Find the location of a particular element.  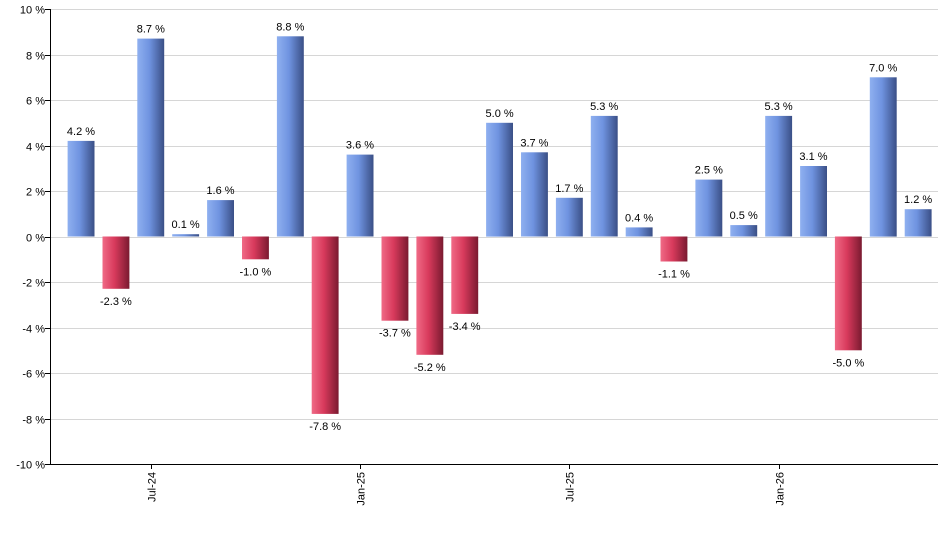

data-label-12: 5.0 % is located at coordinates (500, 114).